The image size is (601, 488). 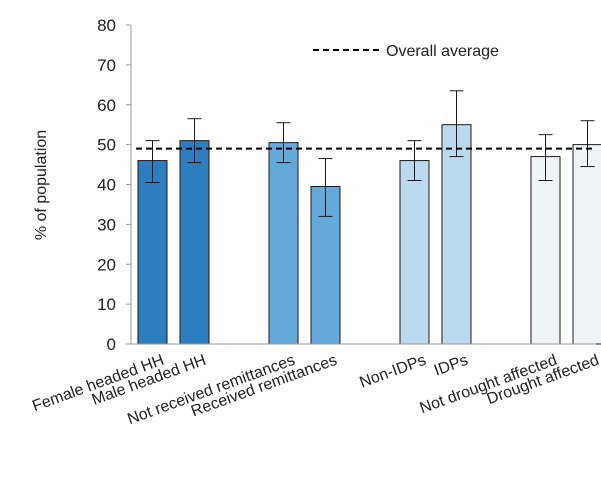 What do you see at coordinates (545, 250) in the screenshot?
I see `bar-not-drought-affected` at bounding box center [545, 250].